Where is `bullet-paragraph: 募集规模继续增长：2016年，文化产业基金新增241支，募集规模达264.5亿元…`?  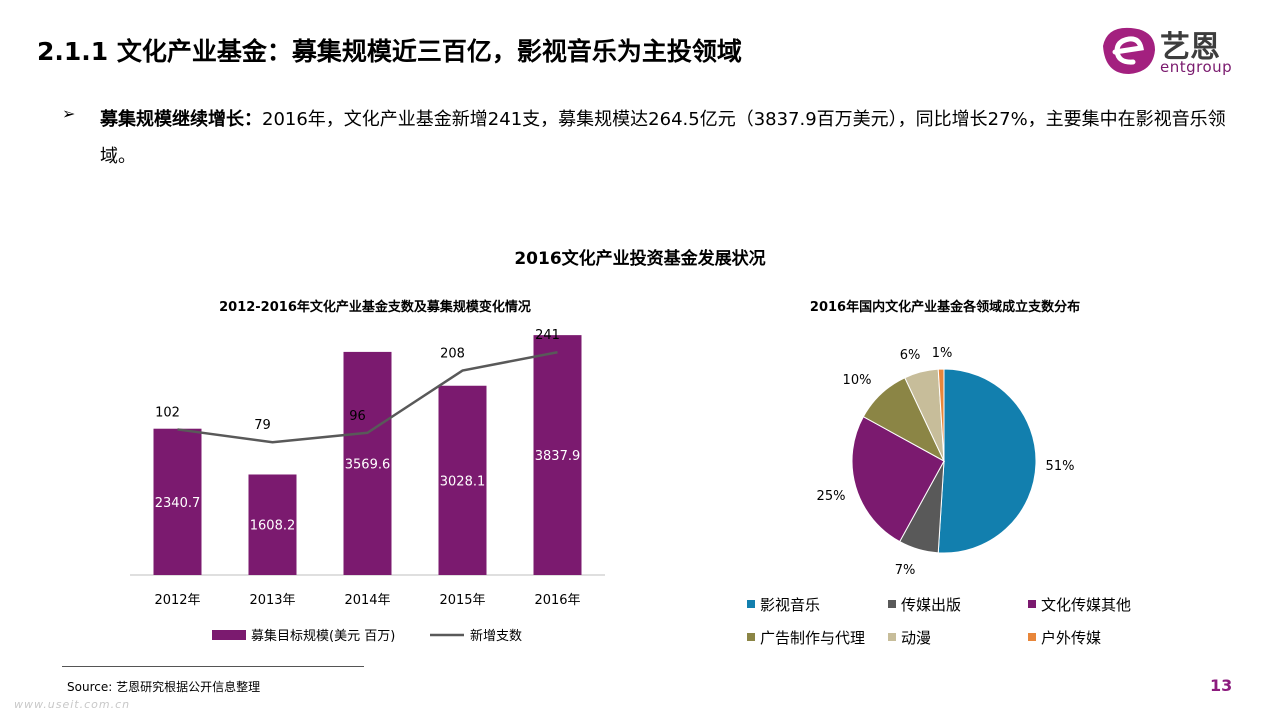 bullet-paragraph: 募集规模继续增长：2016年，文化产业基金新增241支，募集规模达264.5亿元… is located at coordinates (670, 138).